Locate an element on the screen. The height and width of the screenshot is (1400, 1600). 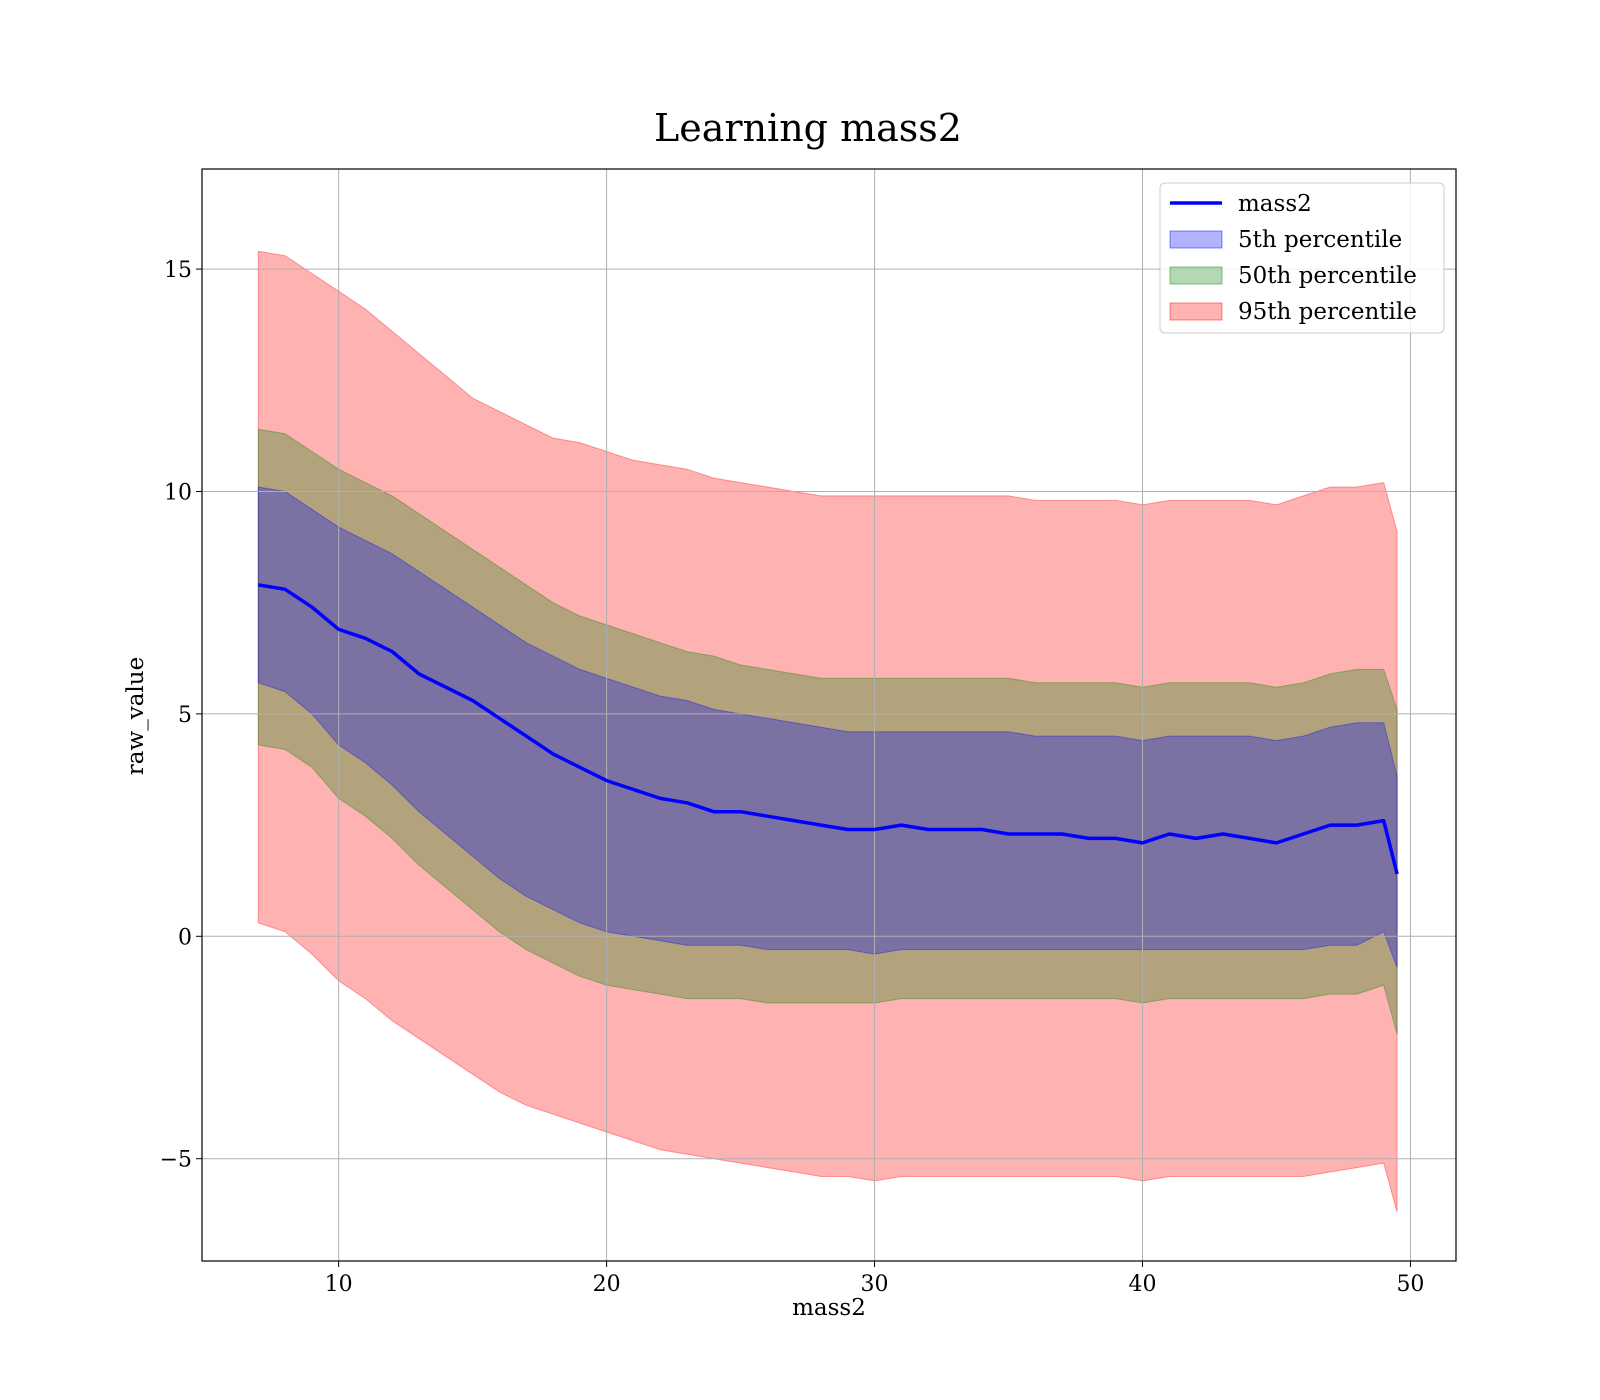
y-axis-ticks: −5 0 5 10 15 is located at coordinates (181, 715).